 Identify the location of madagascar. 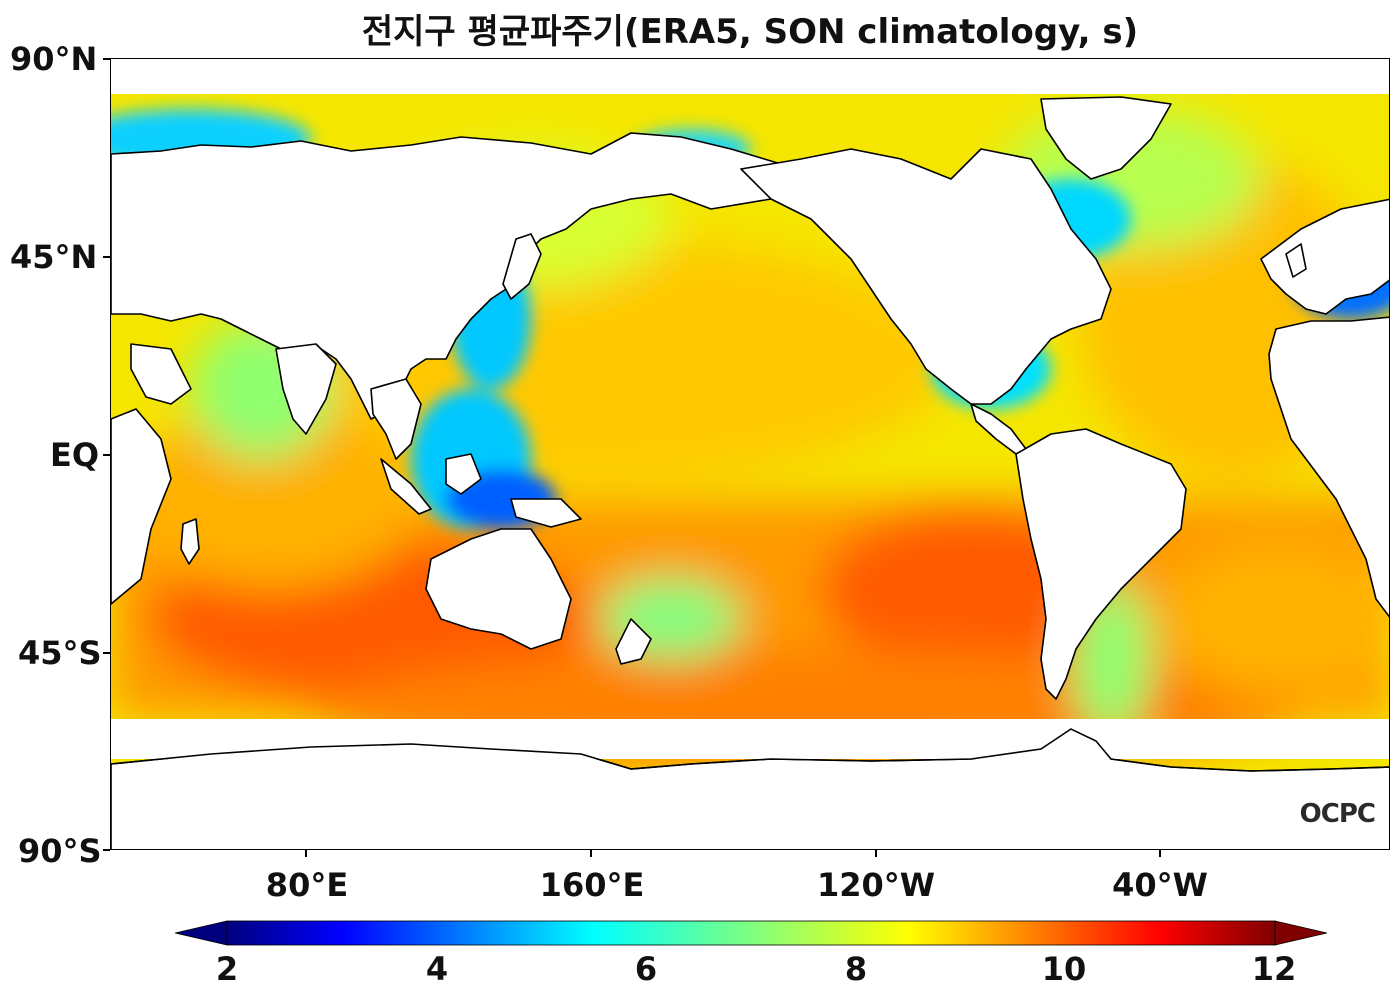
(190, 541).